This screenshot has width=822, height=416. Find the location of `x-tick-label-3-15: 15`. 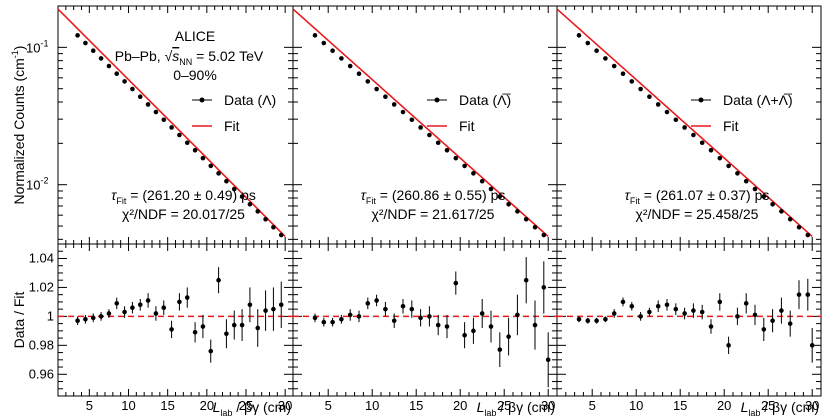

x-tick-label-3-15: 15 is located at coordinates (680, 405).